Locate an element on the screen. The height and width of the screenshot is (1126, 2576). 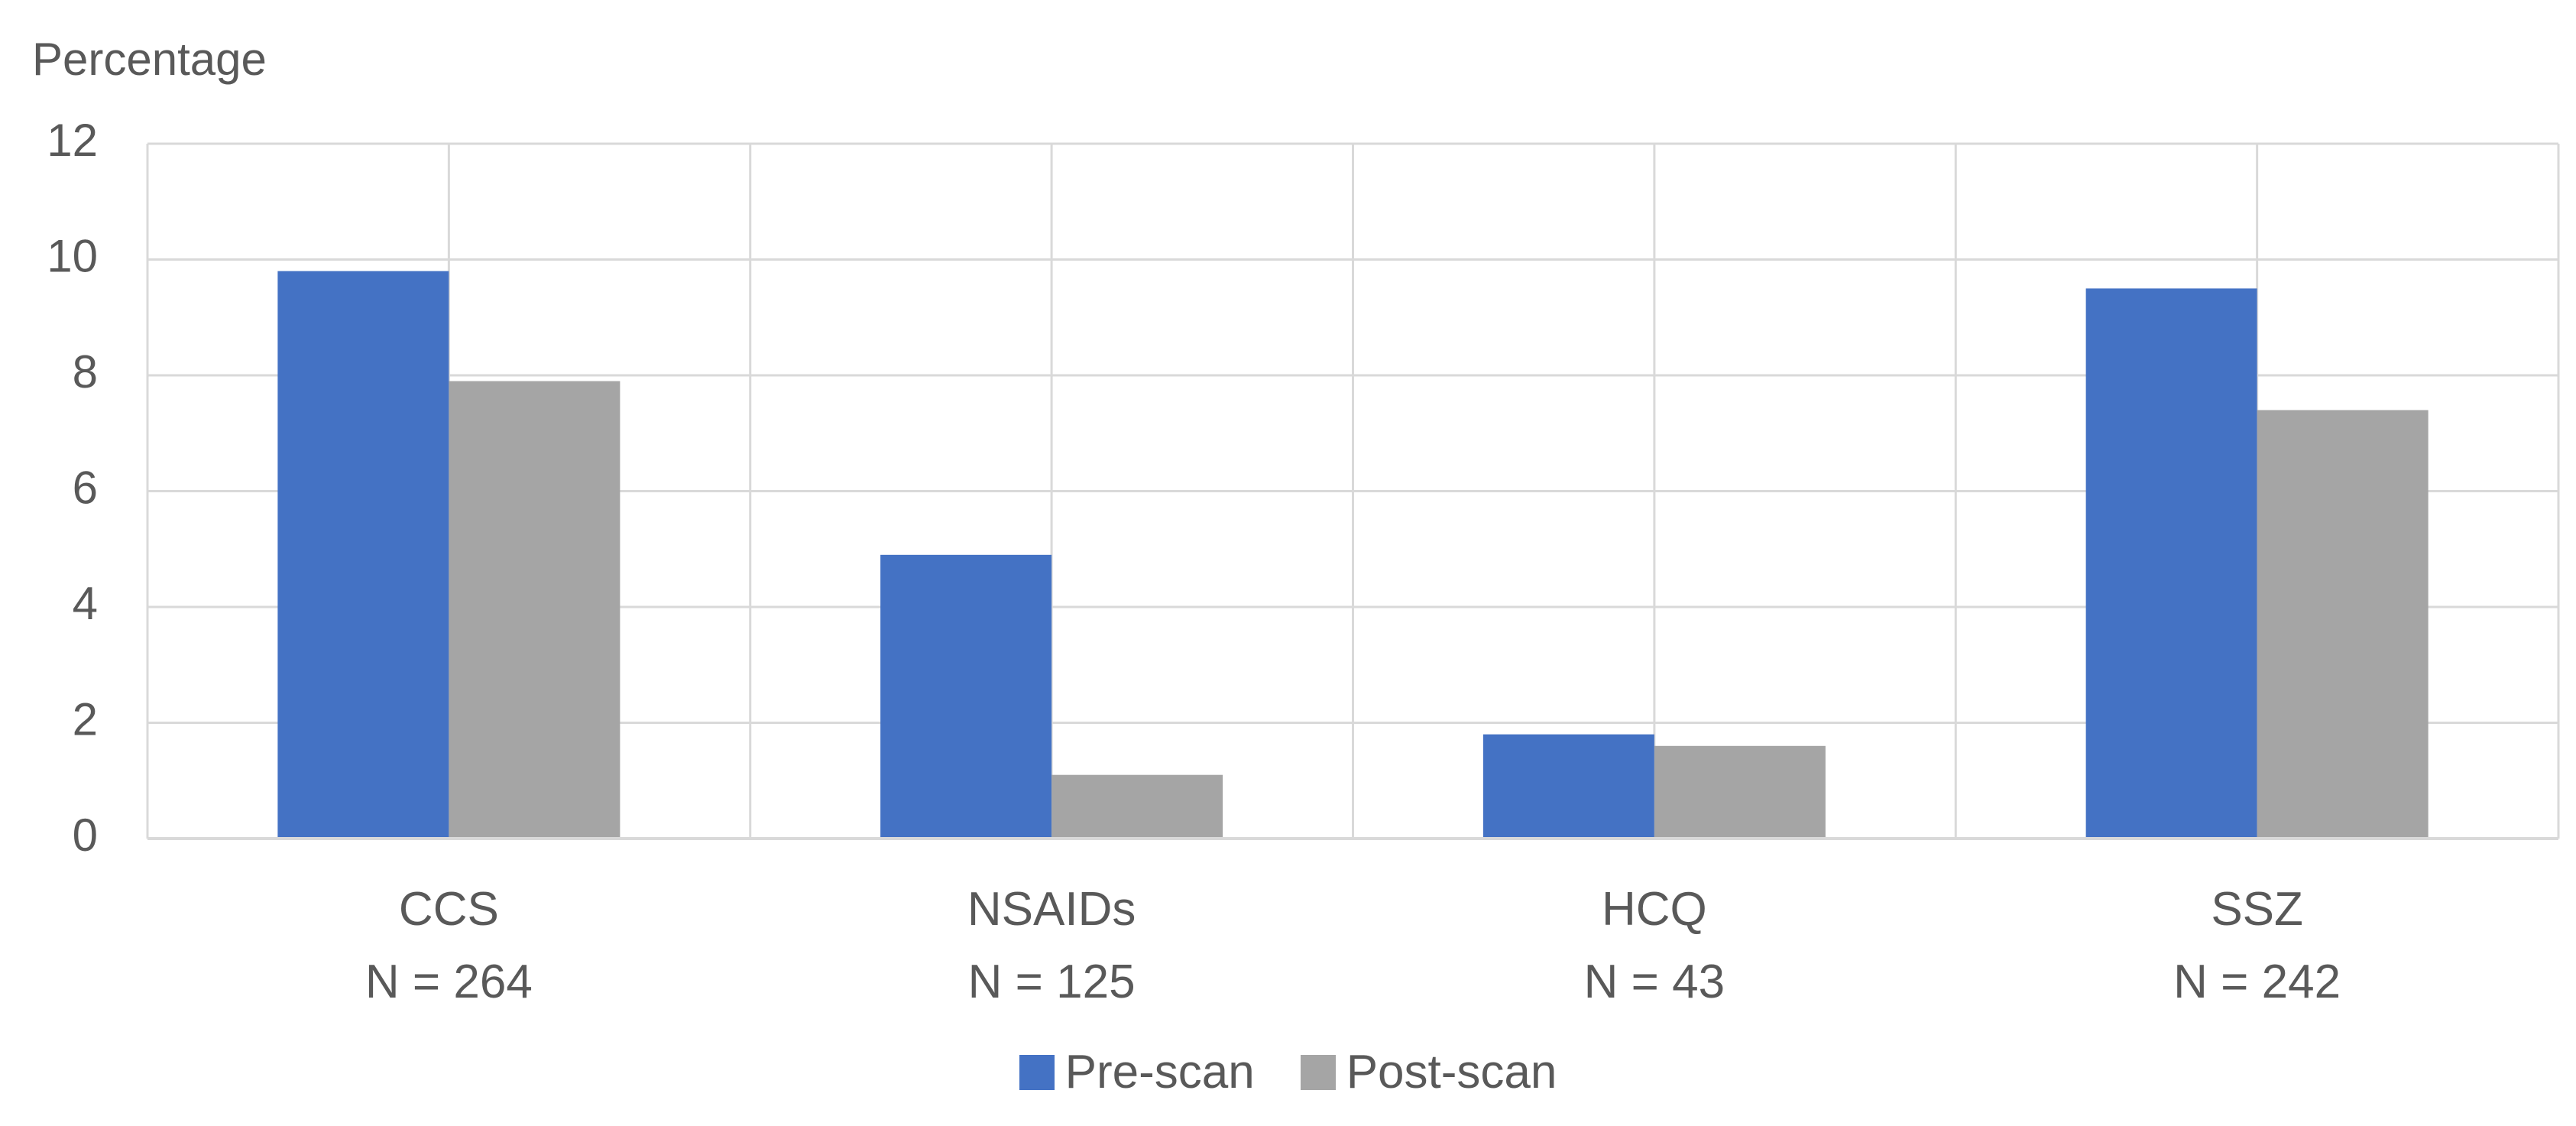
y-tick-label: 4 is located at coordinates (85, 603).